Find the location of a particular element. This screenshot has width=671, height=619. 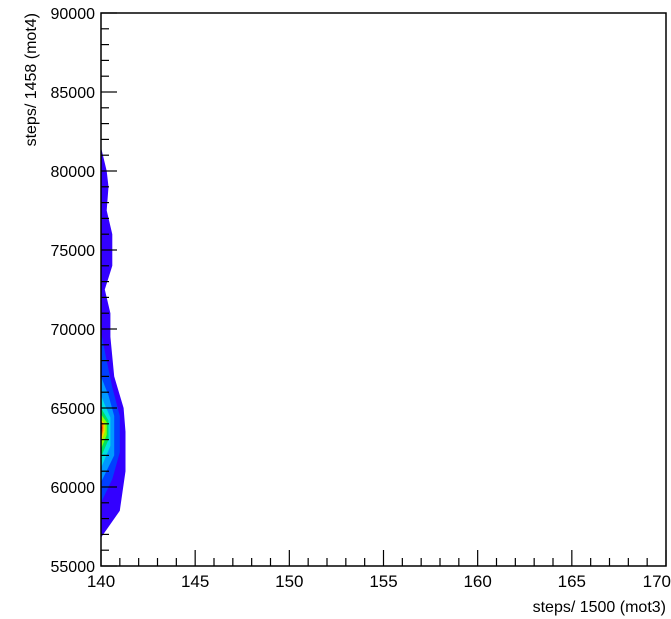

x-tick-label: 165 is located at coordinates (572, 581).